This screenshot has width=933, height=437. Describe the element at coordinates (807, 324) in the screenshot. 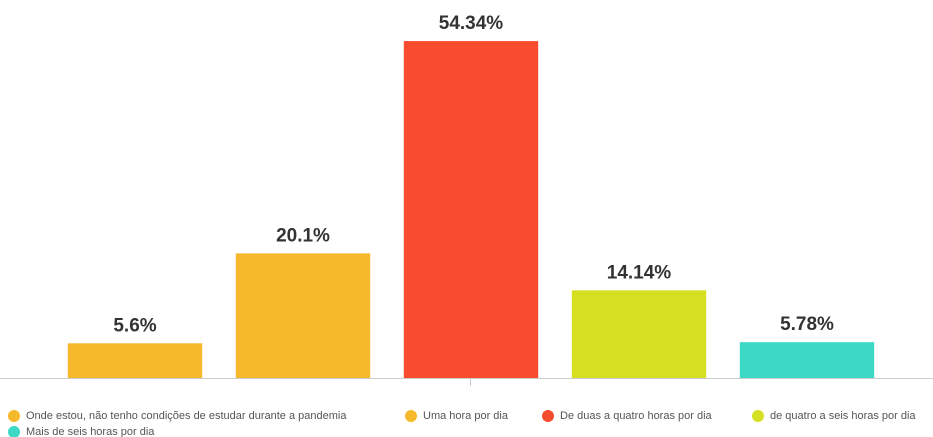

I see `value-label: 5.78%` at that location.